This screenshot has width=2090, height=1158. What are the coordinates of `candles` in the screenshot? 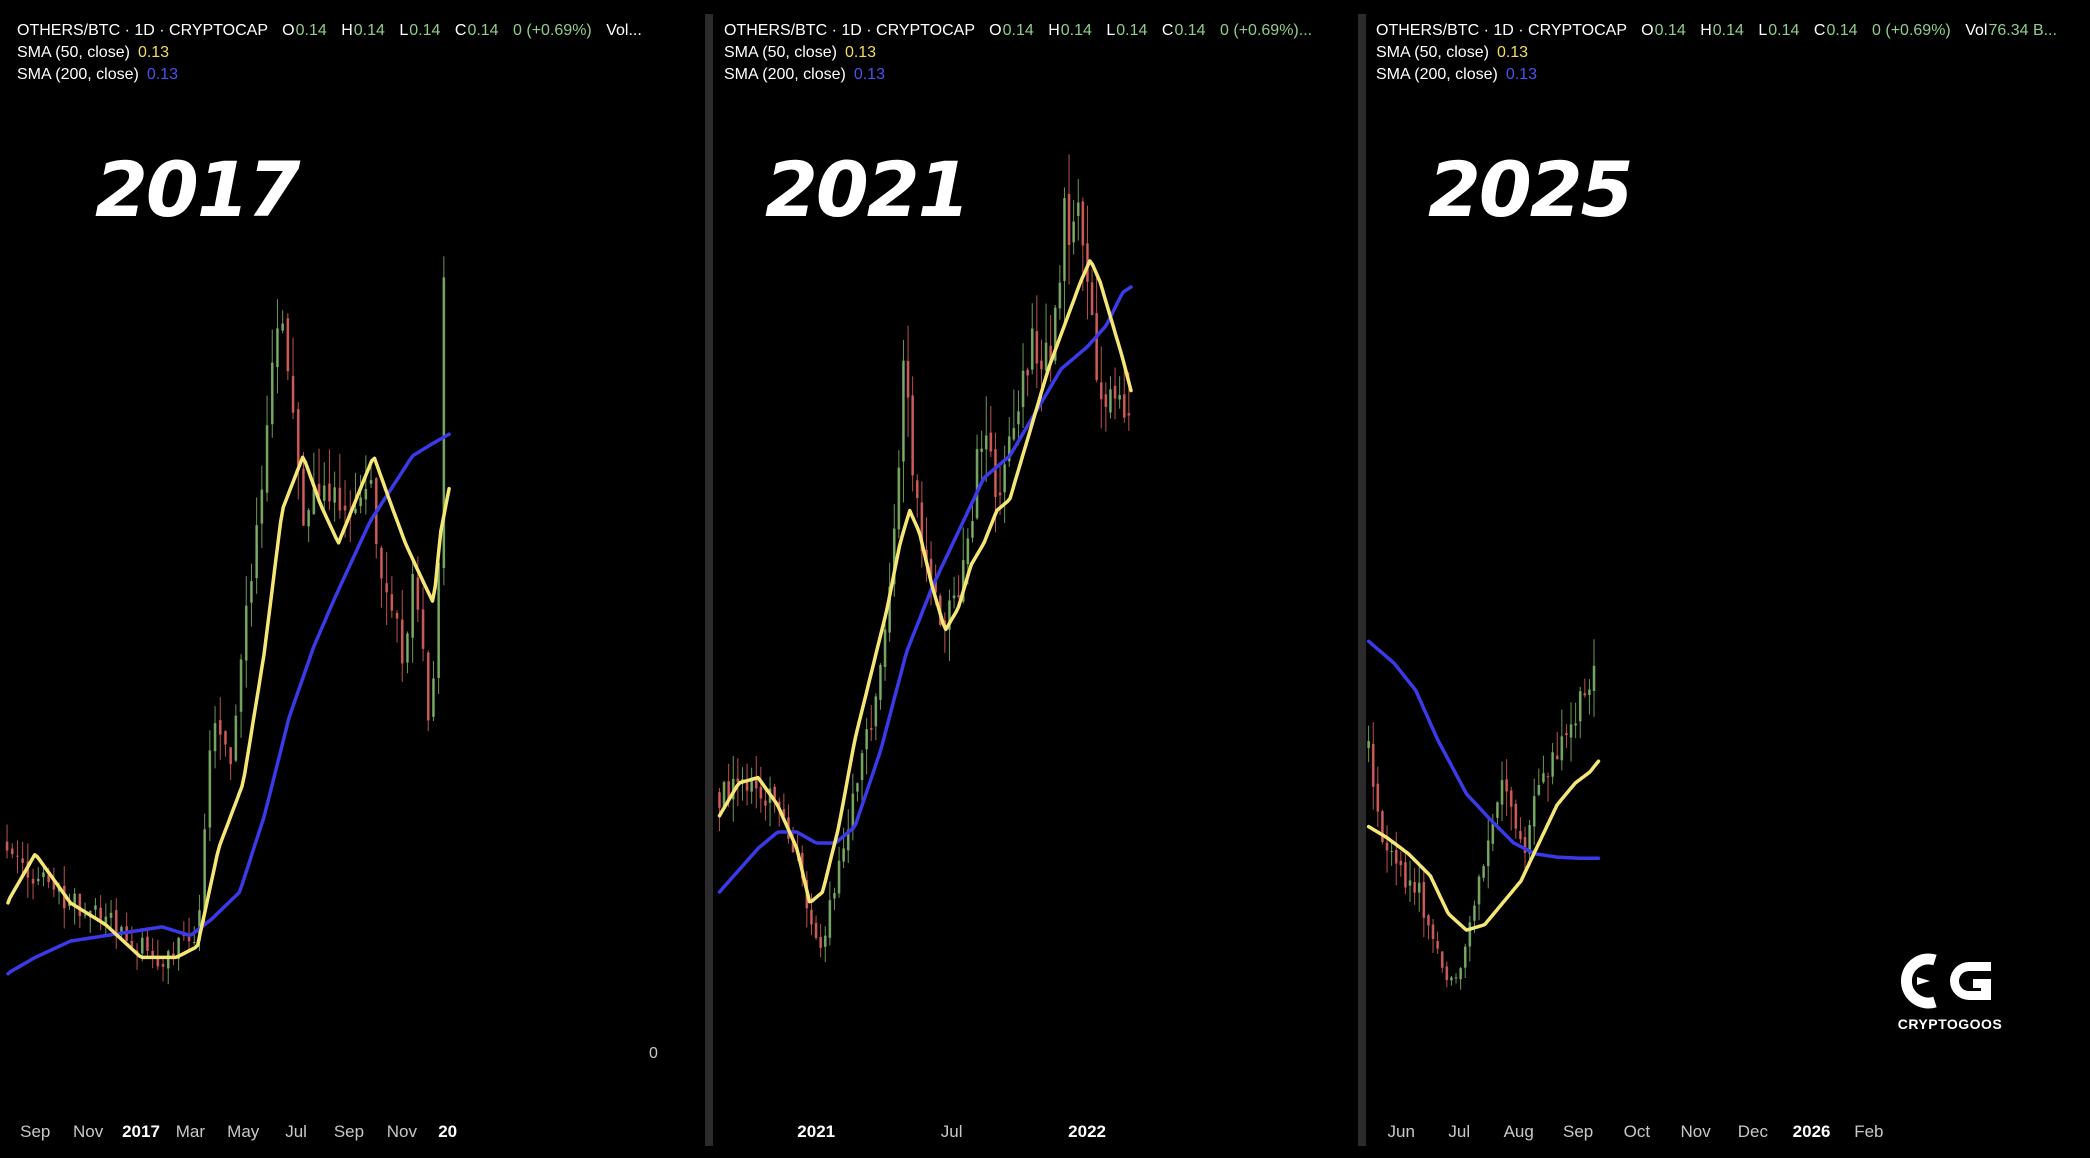 It's located at (1481, 814).